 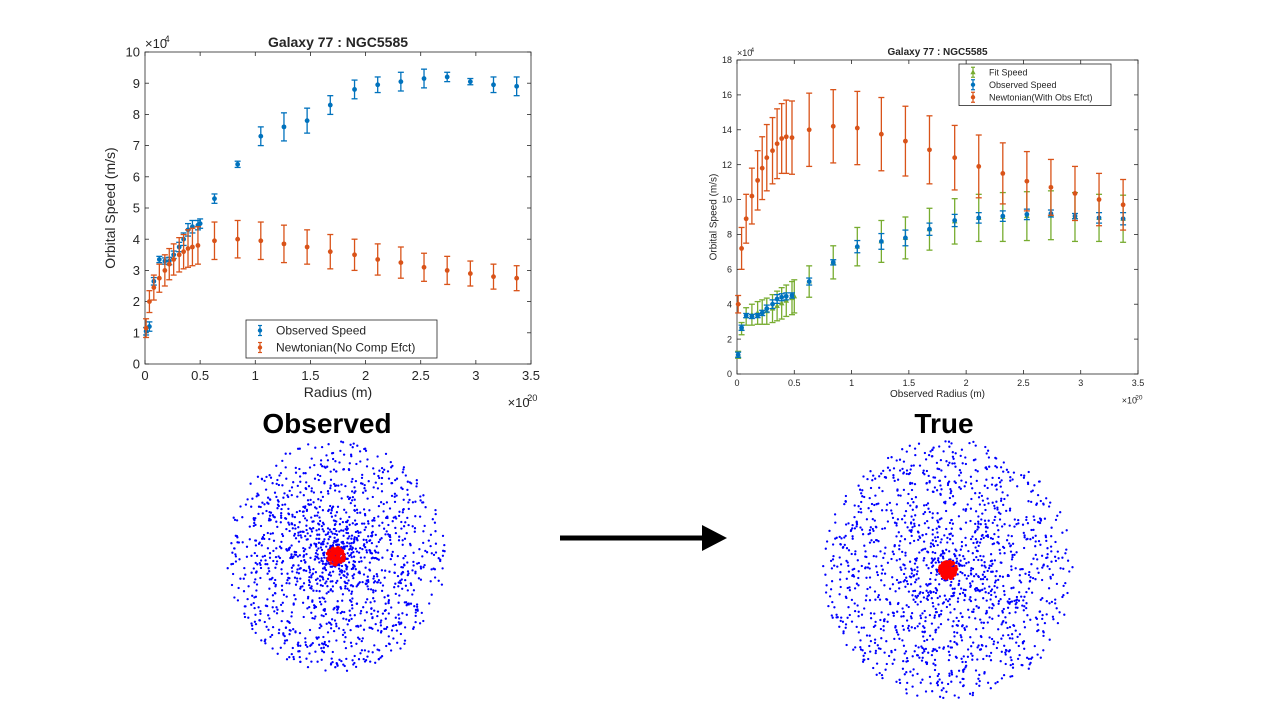 What do you see at coordinates (475, 375) in the screenshot?
I see `x-tick-label: 3` at bounding box center [475, 375].